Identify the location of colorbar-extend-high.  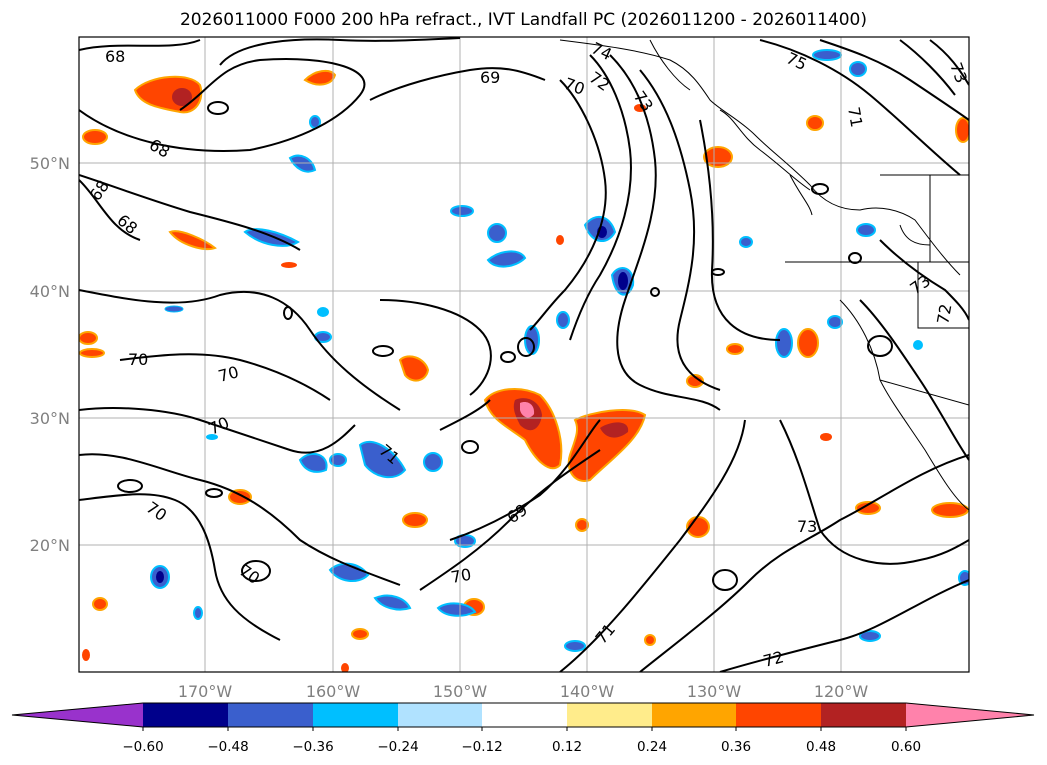
(970, 715).